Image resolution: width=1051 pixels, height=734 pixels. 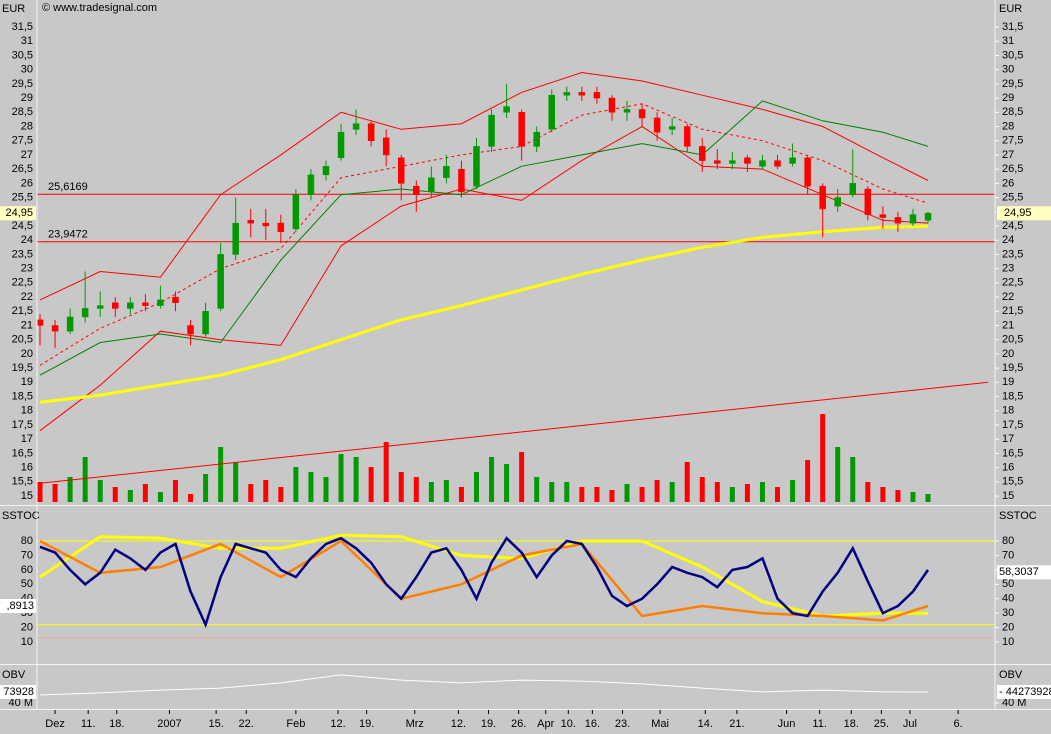 I want to click on x-tick-label: 18., so click(x=116, y=724).